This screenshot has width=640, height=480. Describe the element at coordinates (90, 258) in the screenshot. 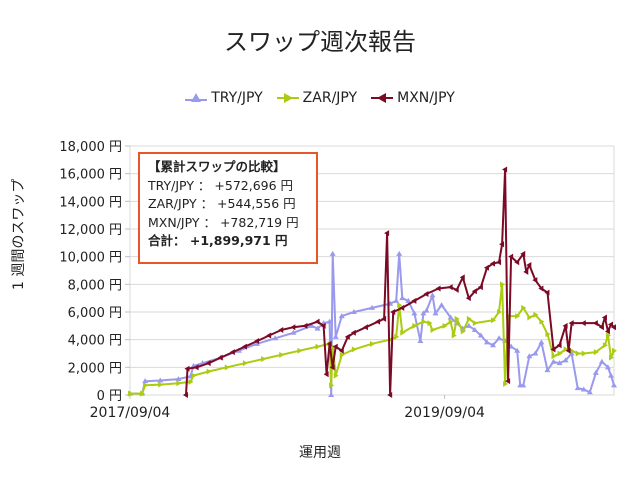

I see `y-tick-label: 10,000 円` at that location.